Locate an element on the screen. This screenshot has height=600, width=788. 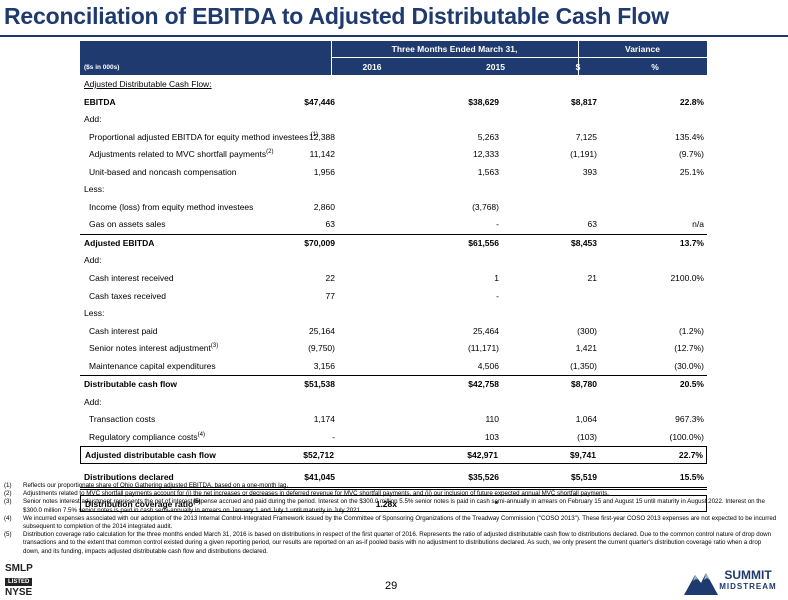
table-row: Gas on assets sales 63-63 n/a is located at coordinates (393, 225).